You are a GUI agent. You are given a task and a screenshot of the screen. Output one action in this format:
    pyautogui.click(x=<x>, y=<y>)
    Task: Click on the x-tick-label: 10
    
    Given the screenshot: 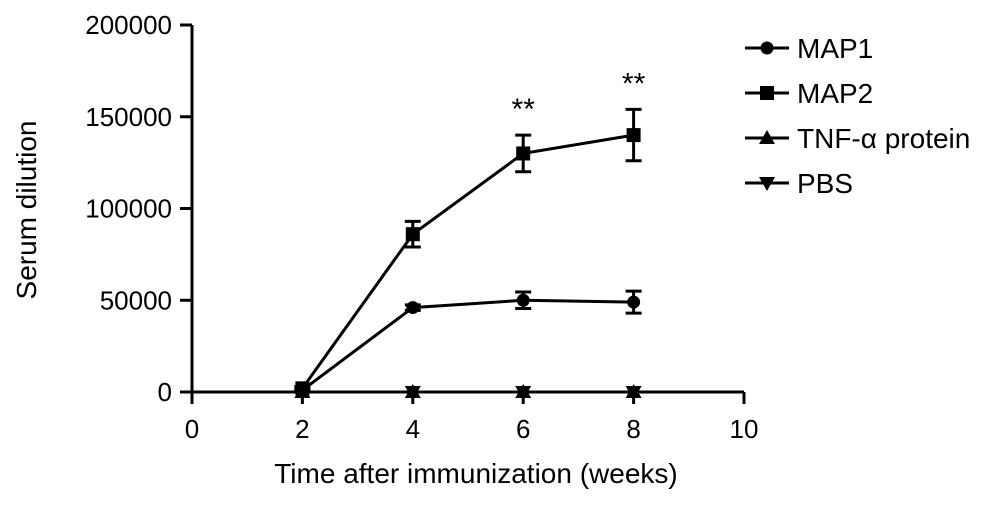 What is the action you would take?
    pyautogui.click(x=744, y=429)
    